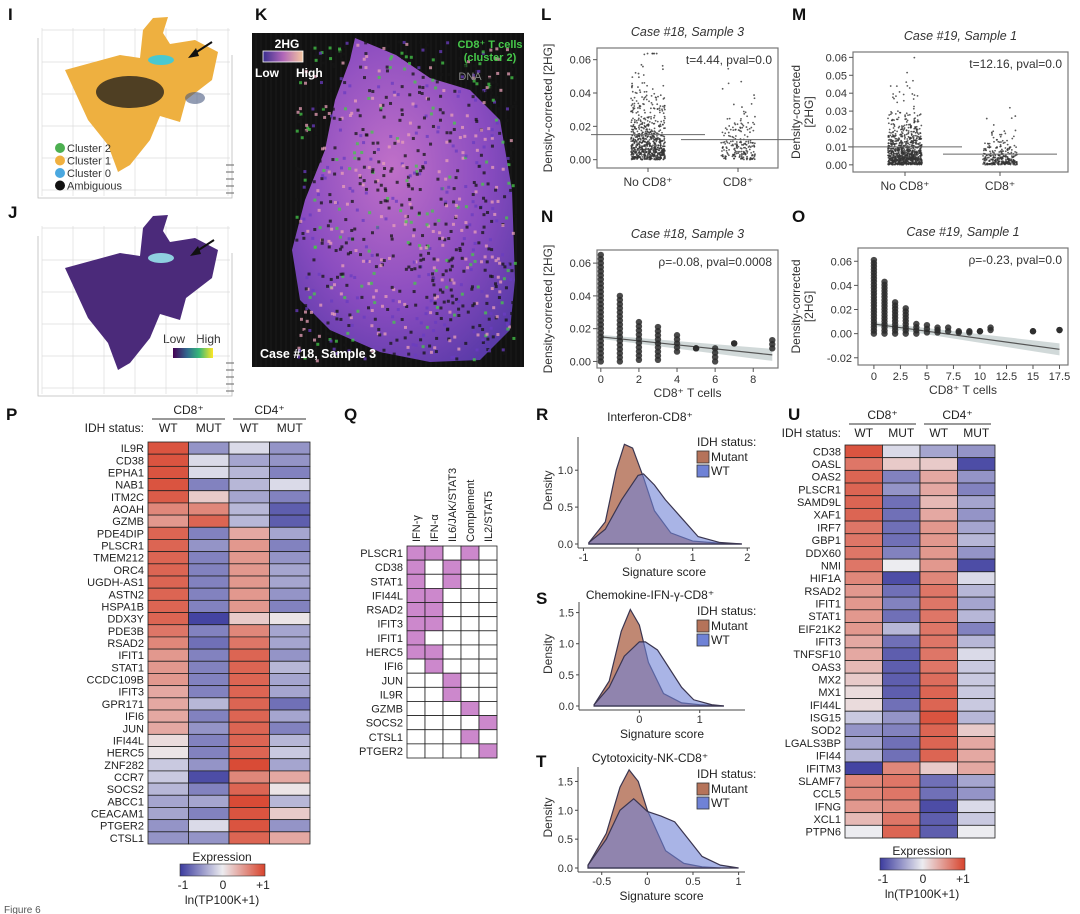 The width and height of the screenshot is (1080, 914). I want to click on colorbar-low-label: Low, so click(174, 339).